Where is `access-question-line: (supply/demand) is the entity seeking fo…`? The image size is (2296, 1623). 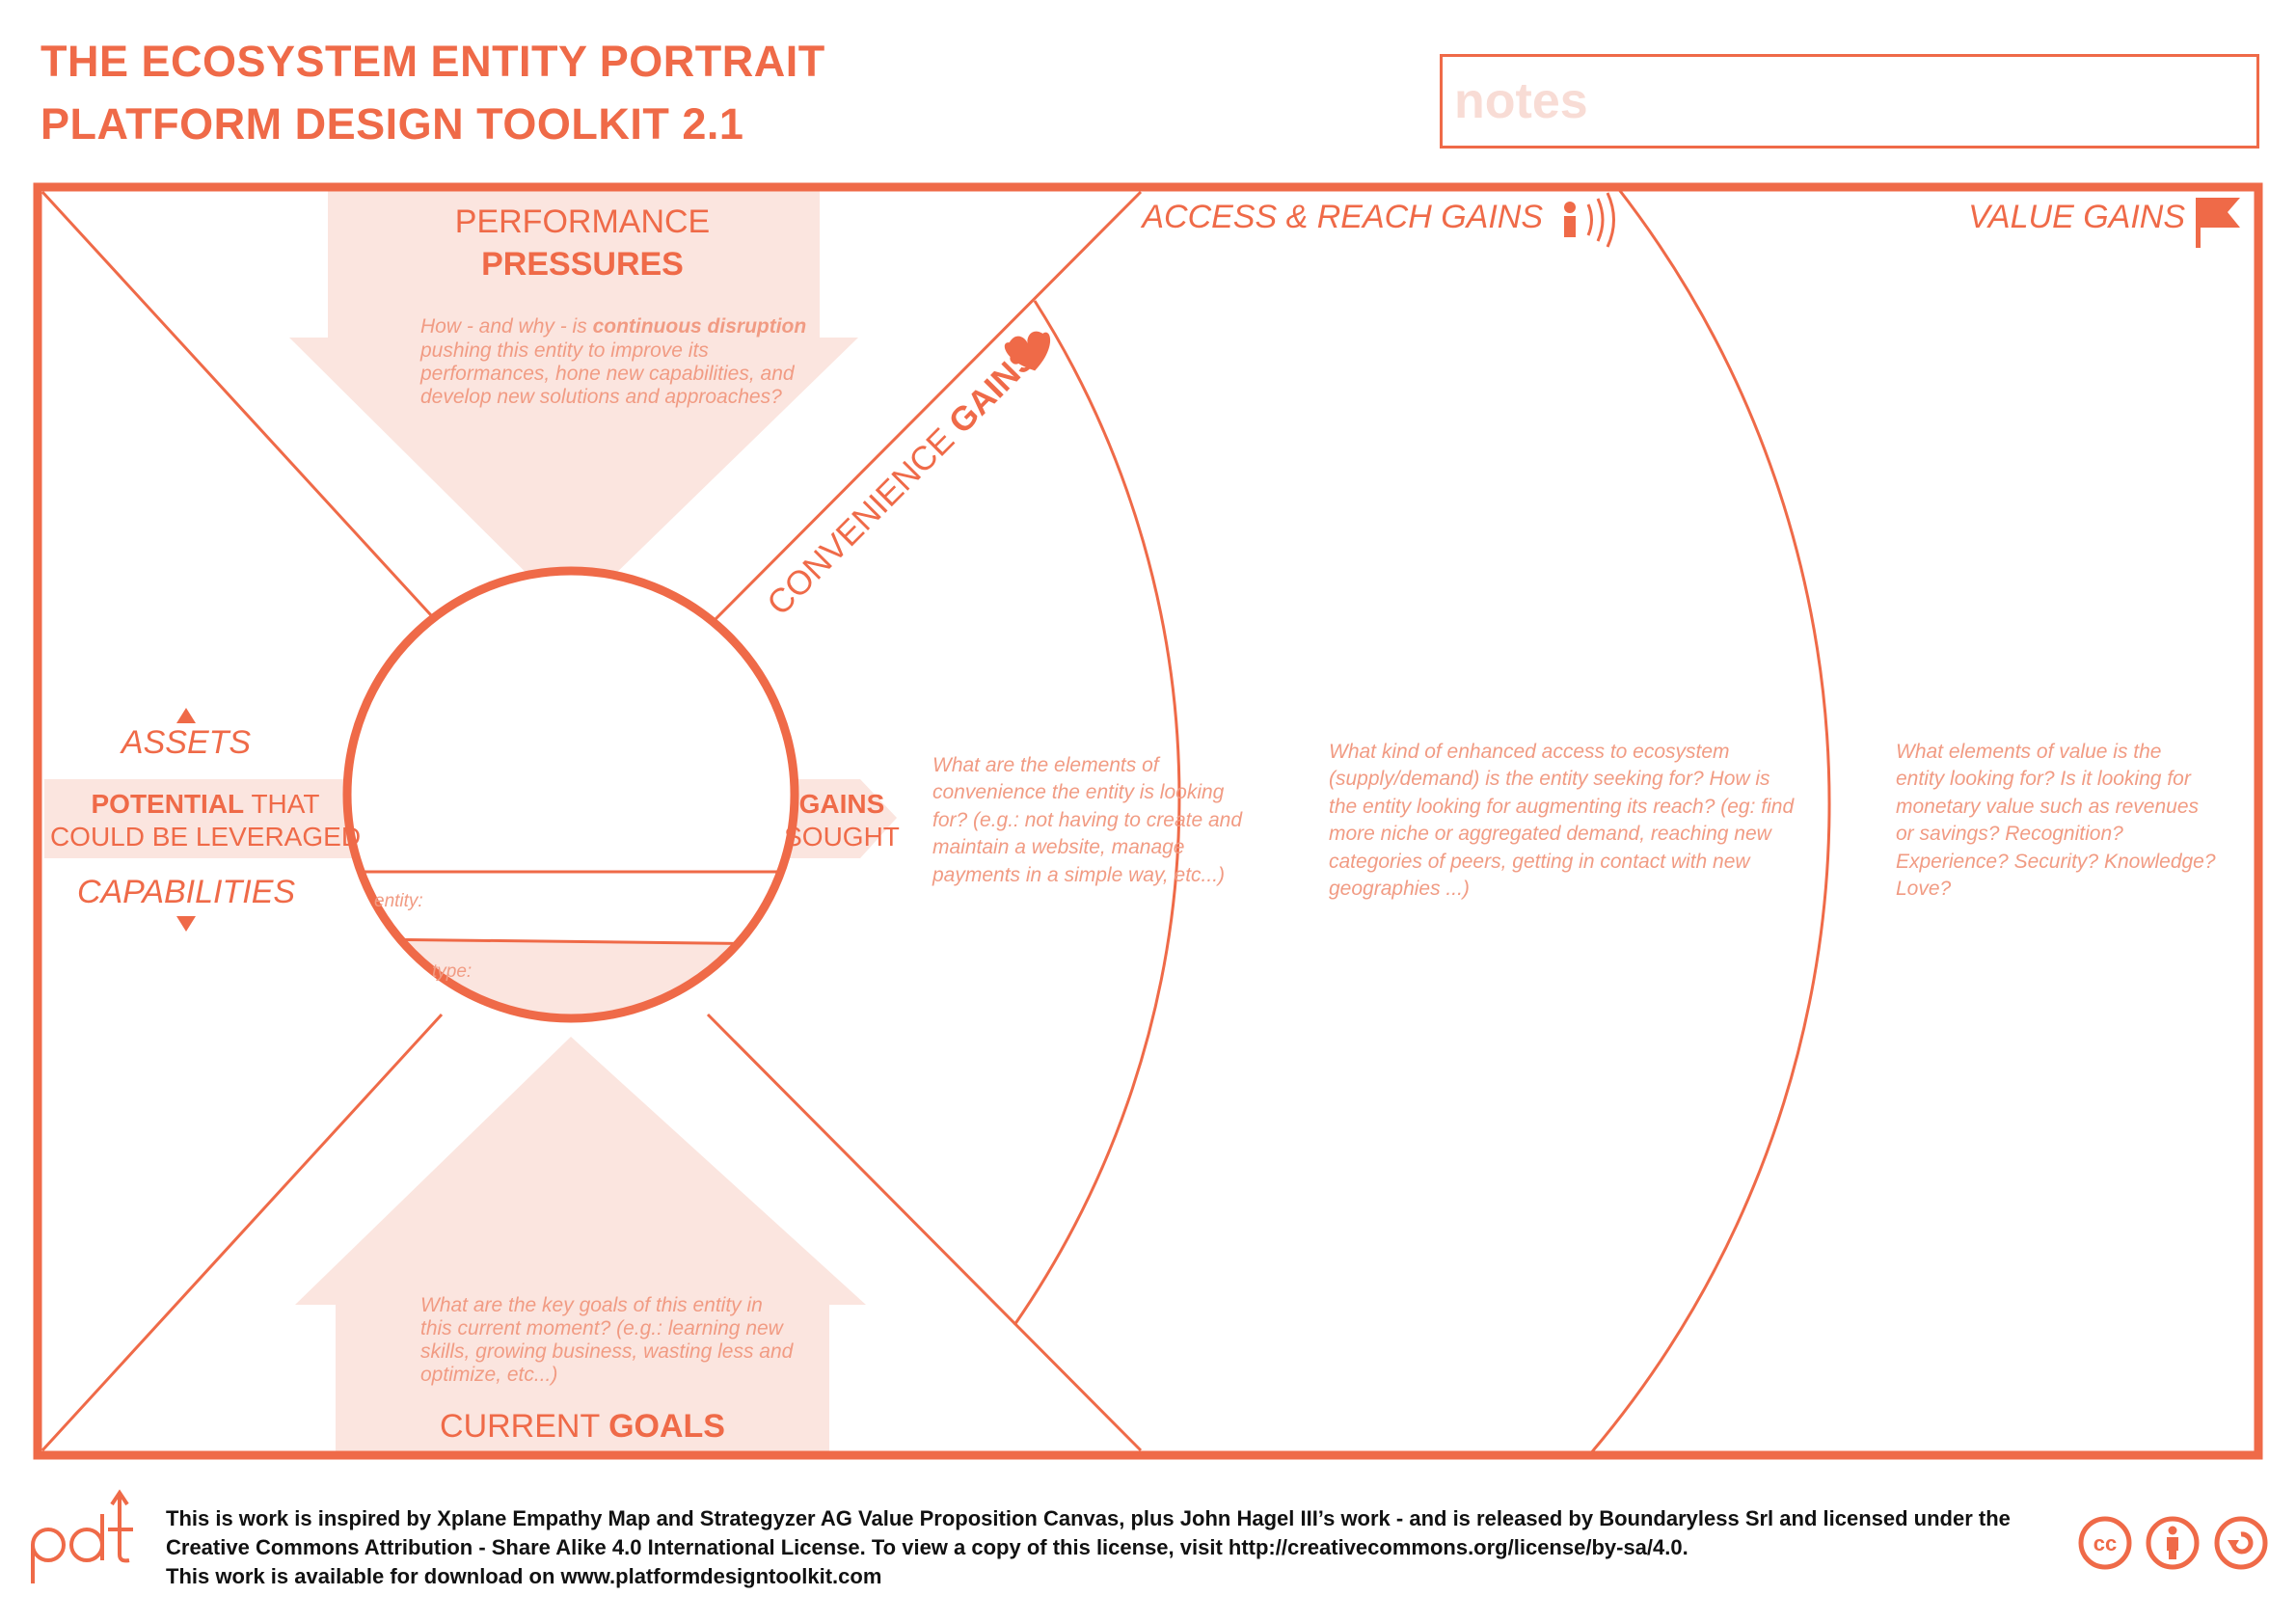
access-question-line: (supply/demand) is the entity seeking fo… is located at coordinates (1549, 779).